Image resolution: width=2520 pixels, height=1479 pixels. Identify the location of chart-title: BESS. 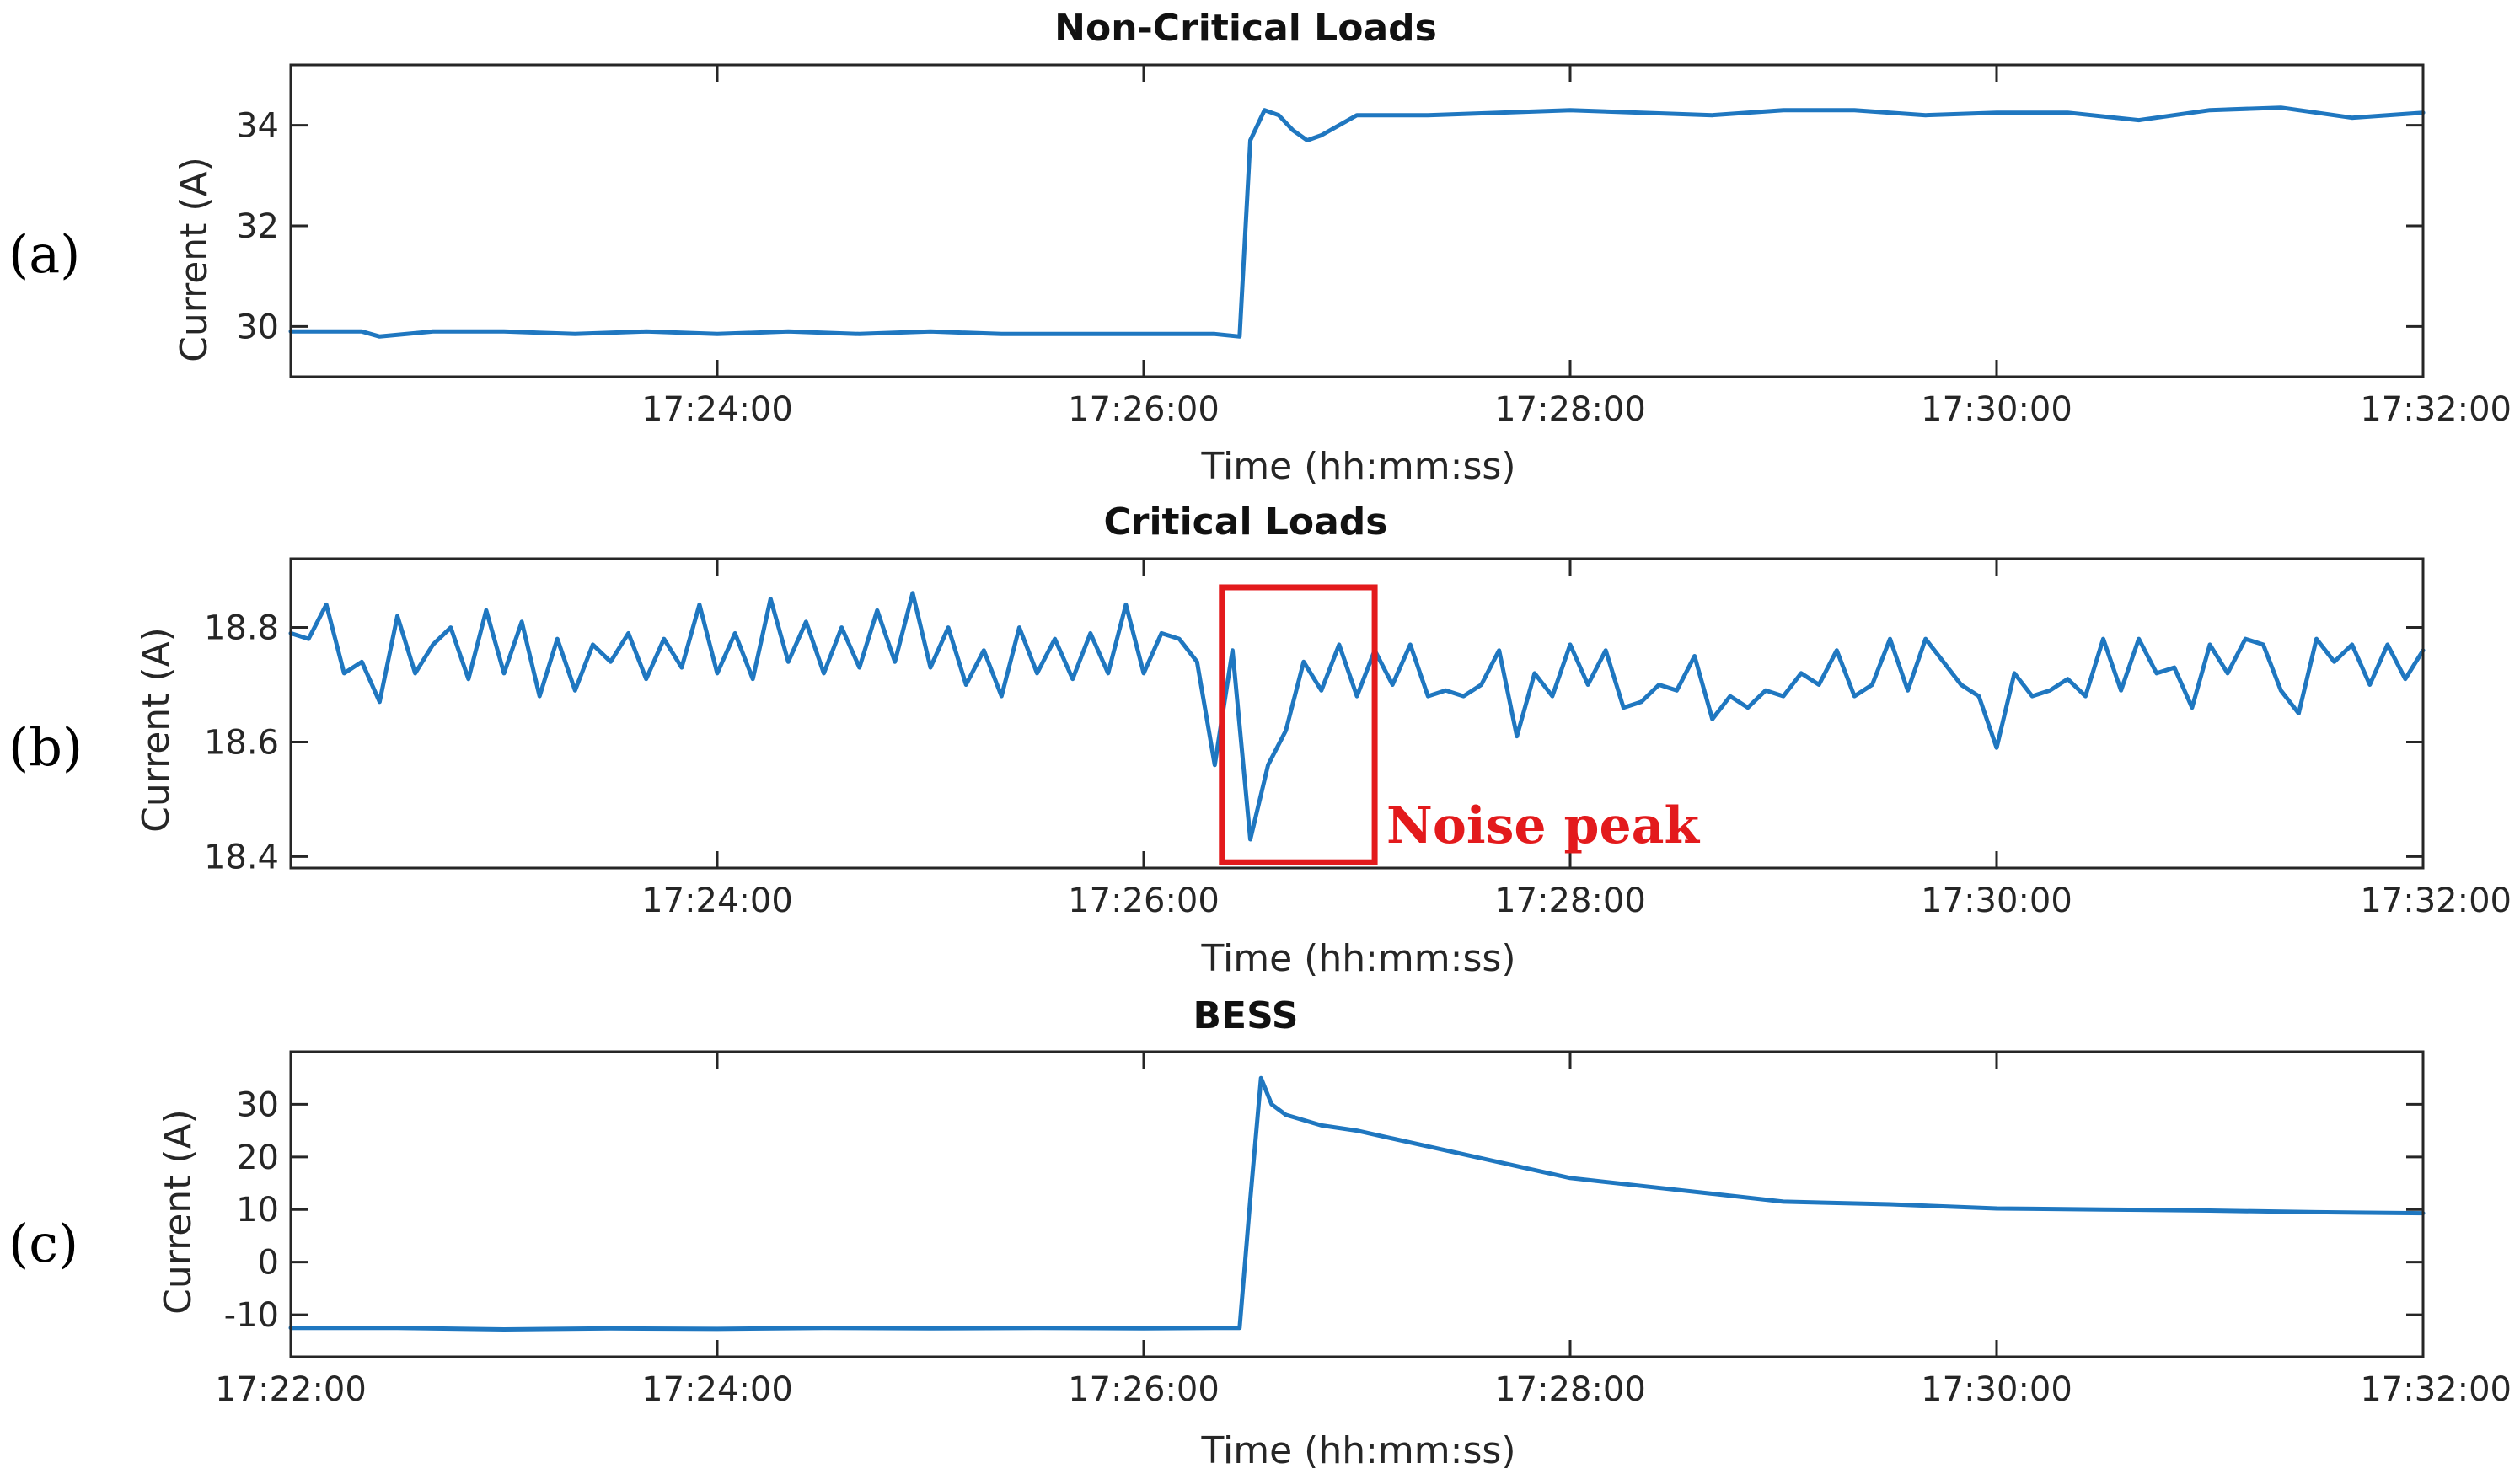
(1246, 1015).